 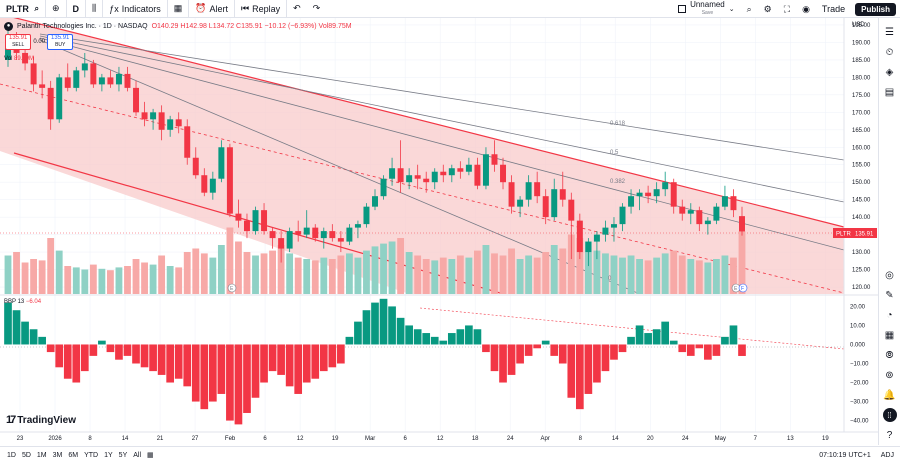 I want to click on earnings-marker: E, so click(x=232, y=288).